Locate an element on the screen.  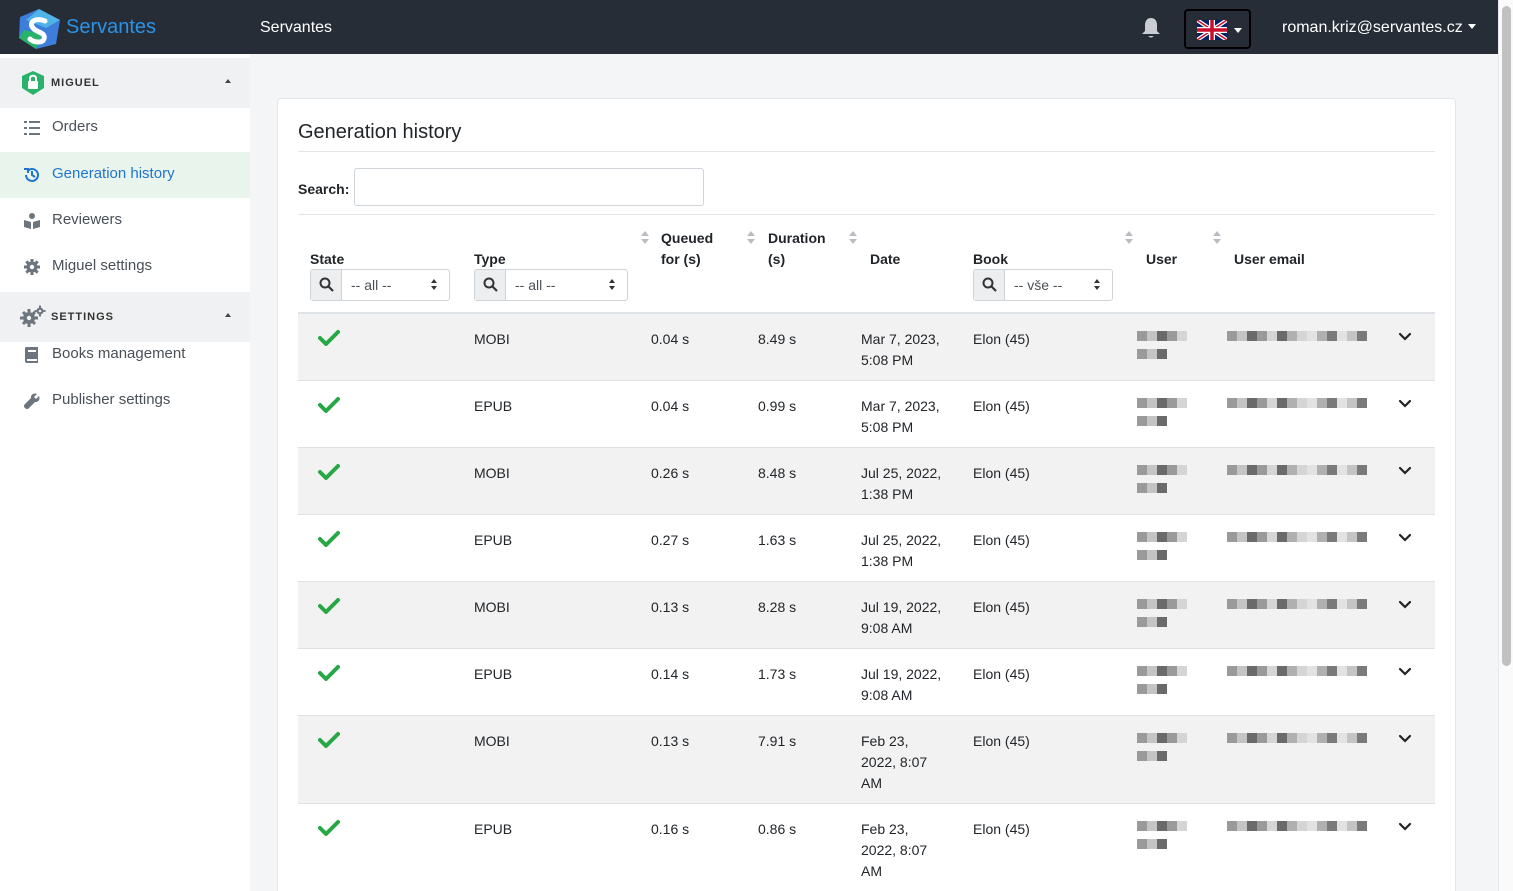
column-header-duration-line2: (s) is located at coordinates (777, 259).